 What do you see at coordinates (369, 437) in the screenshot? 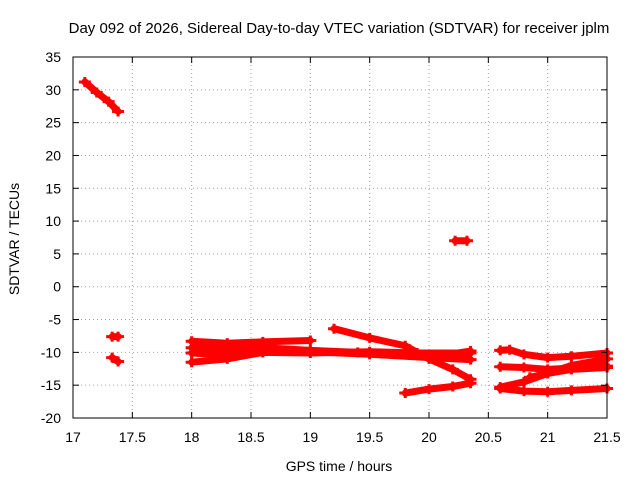
I see `x-tick-label: 19.5` at bounding box center [369, 437].